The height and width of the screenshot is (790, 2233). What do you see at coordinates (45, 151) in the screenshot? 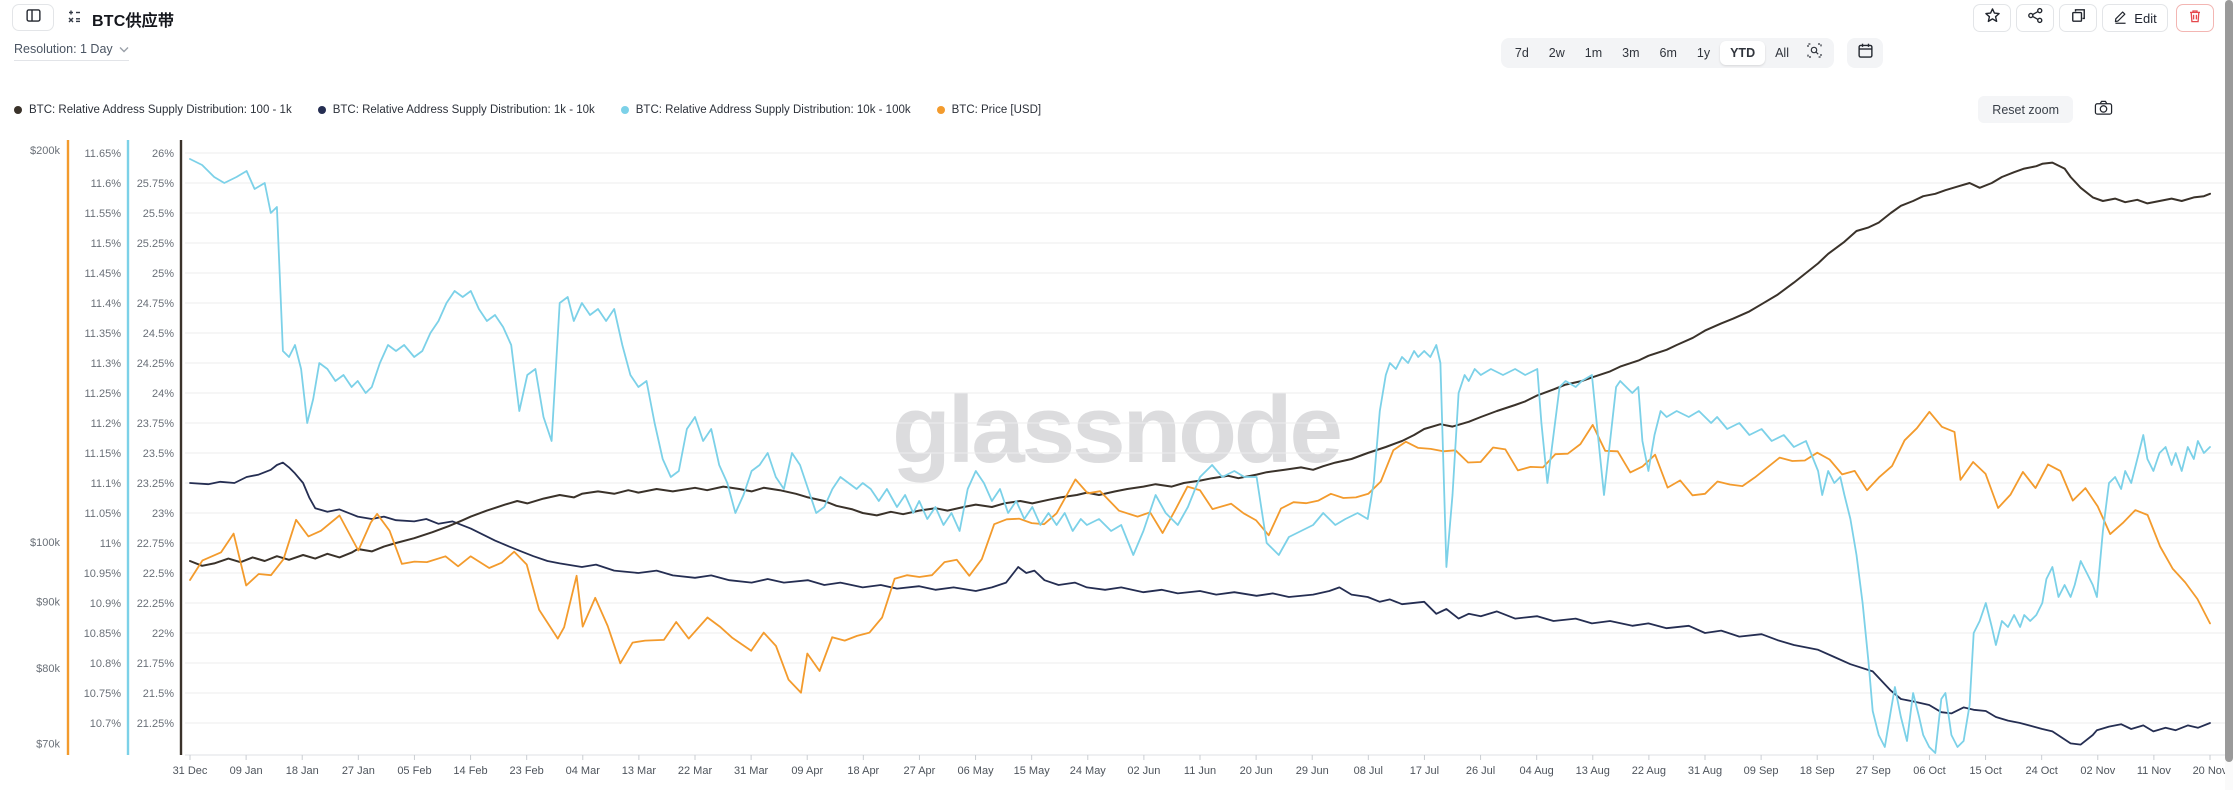
I see `y-axis-label: $200k` at bounding box center [45, 151].